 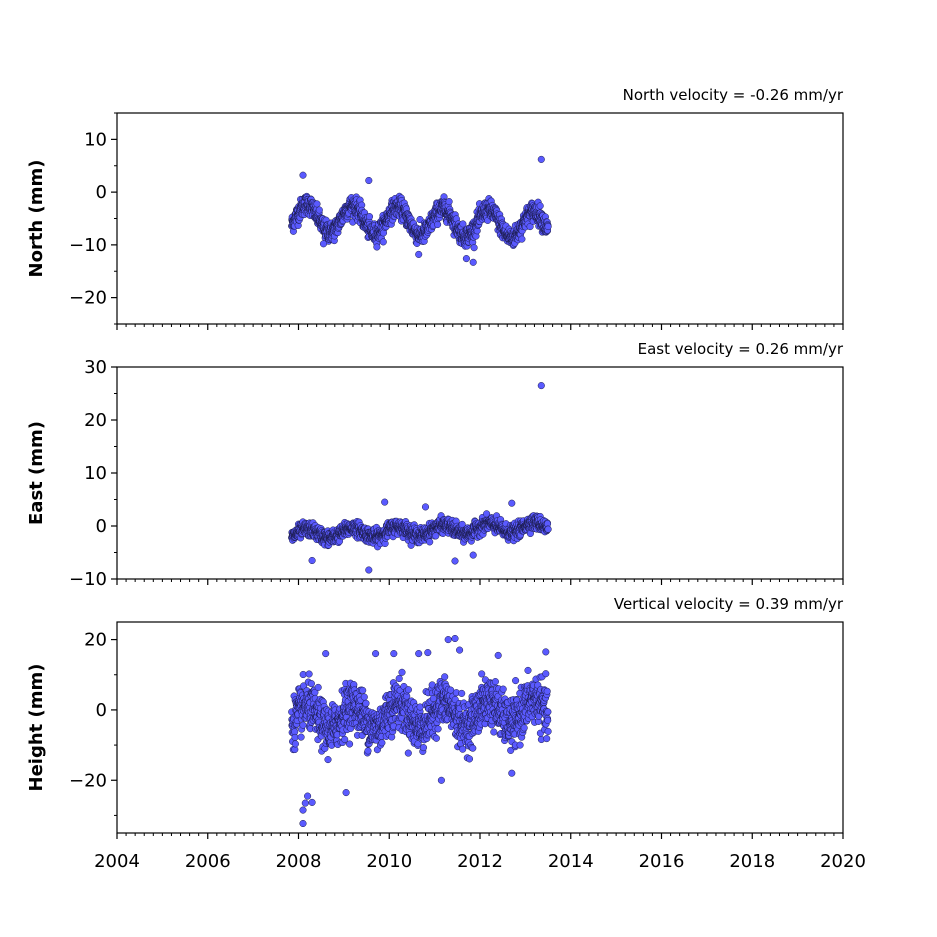 What do you see at coordinates (36, 219) in the screenshot?
I see `north-y-axis-label: North (mm)` at bounding box center [36, 219].